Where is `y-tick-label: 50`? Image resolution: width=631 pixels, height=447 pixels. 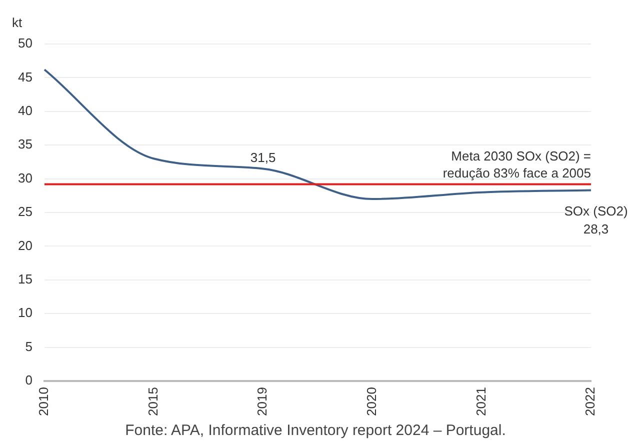
y-tick-label: 50 is located at coordinates (25, 43).